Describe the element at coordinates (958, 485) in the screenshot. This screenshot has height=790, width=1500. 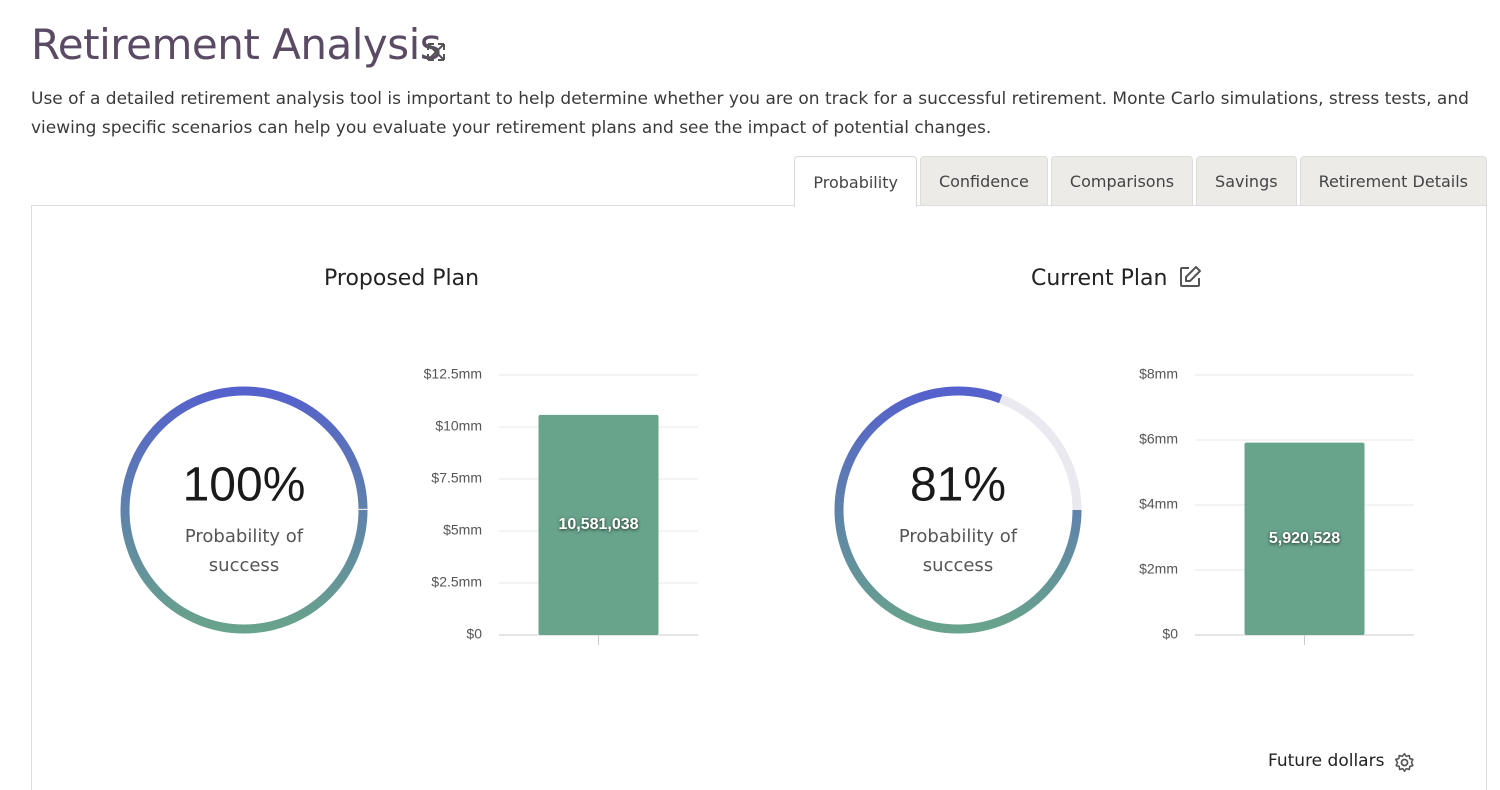
I see `gauge-value: 81%` at that location.